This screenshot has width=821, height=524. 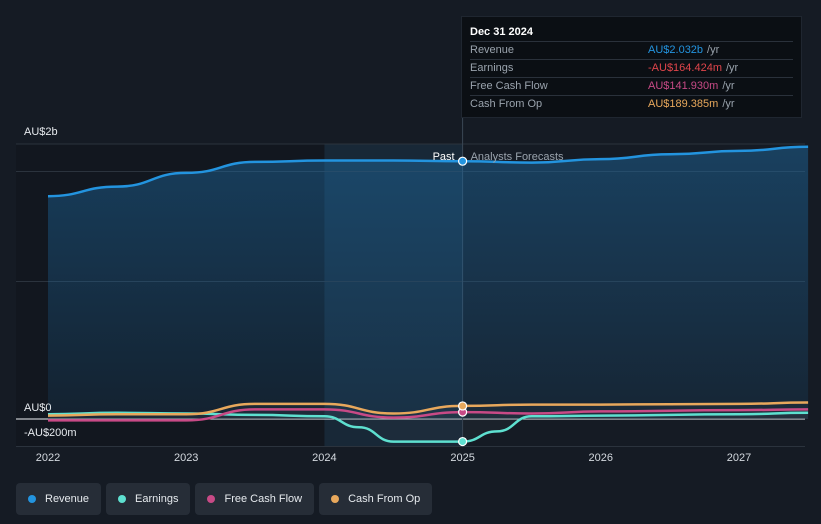 What do you see at coordinates (38, 408) in the screenshot?
I see `y-axis-zero-label: AU$0` at bounding box center [38, 408].